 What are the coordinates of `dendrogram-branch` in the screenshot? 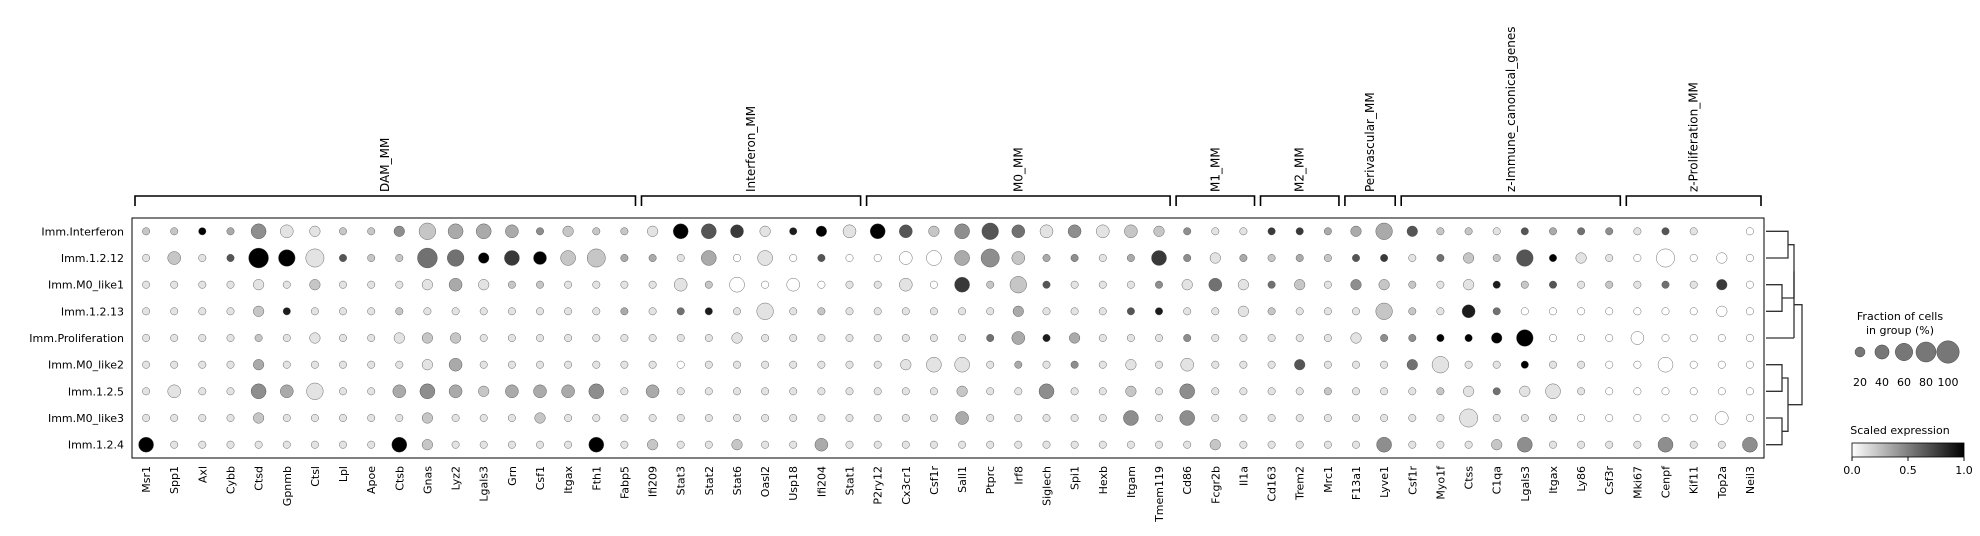 It's located at (1795, 355).